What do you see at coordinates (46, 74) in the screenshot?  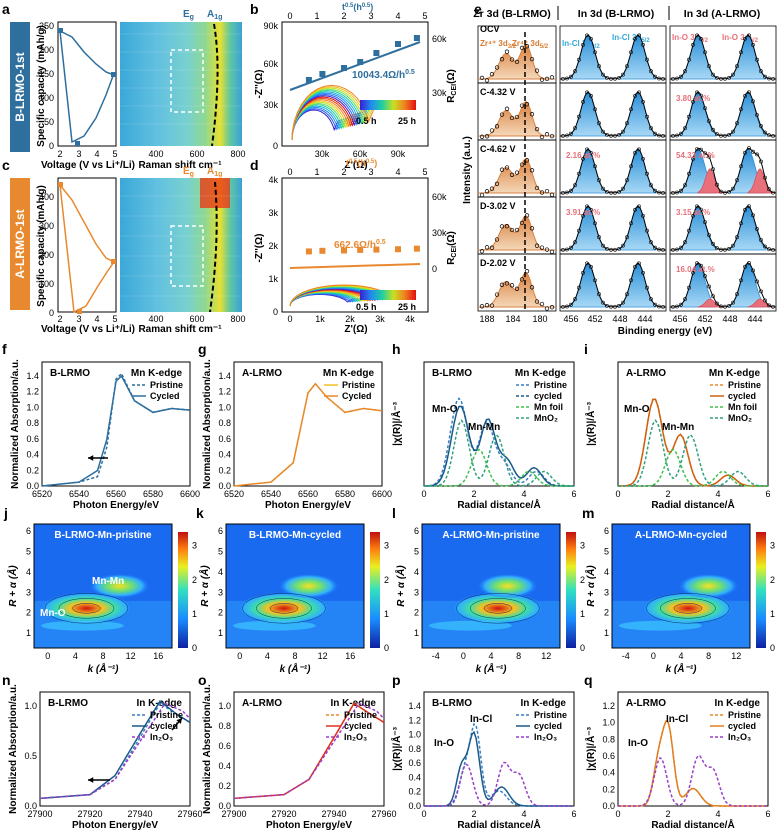 I see `tick: 150` at bounding box center [46, 74].